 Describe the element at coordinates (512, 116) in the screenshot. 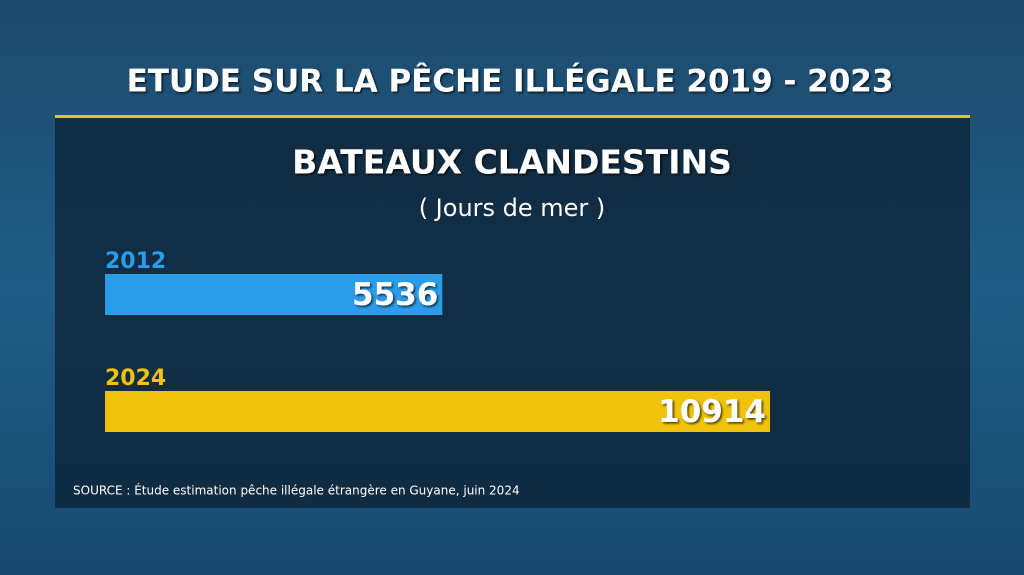

I see `panel-border` at that location.